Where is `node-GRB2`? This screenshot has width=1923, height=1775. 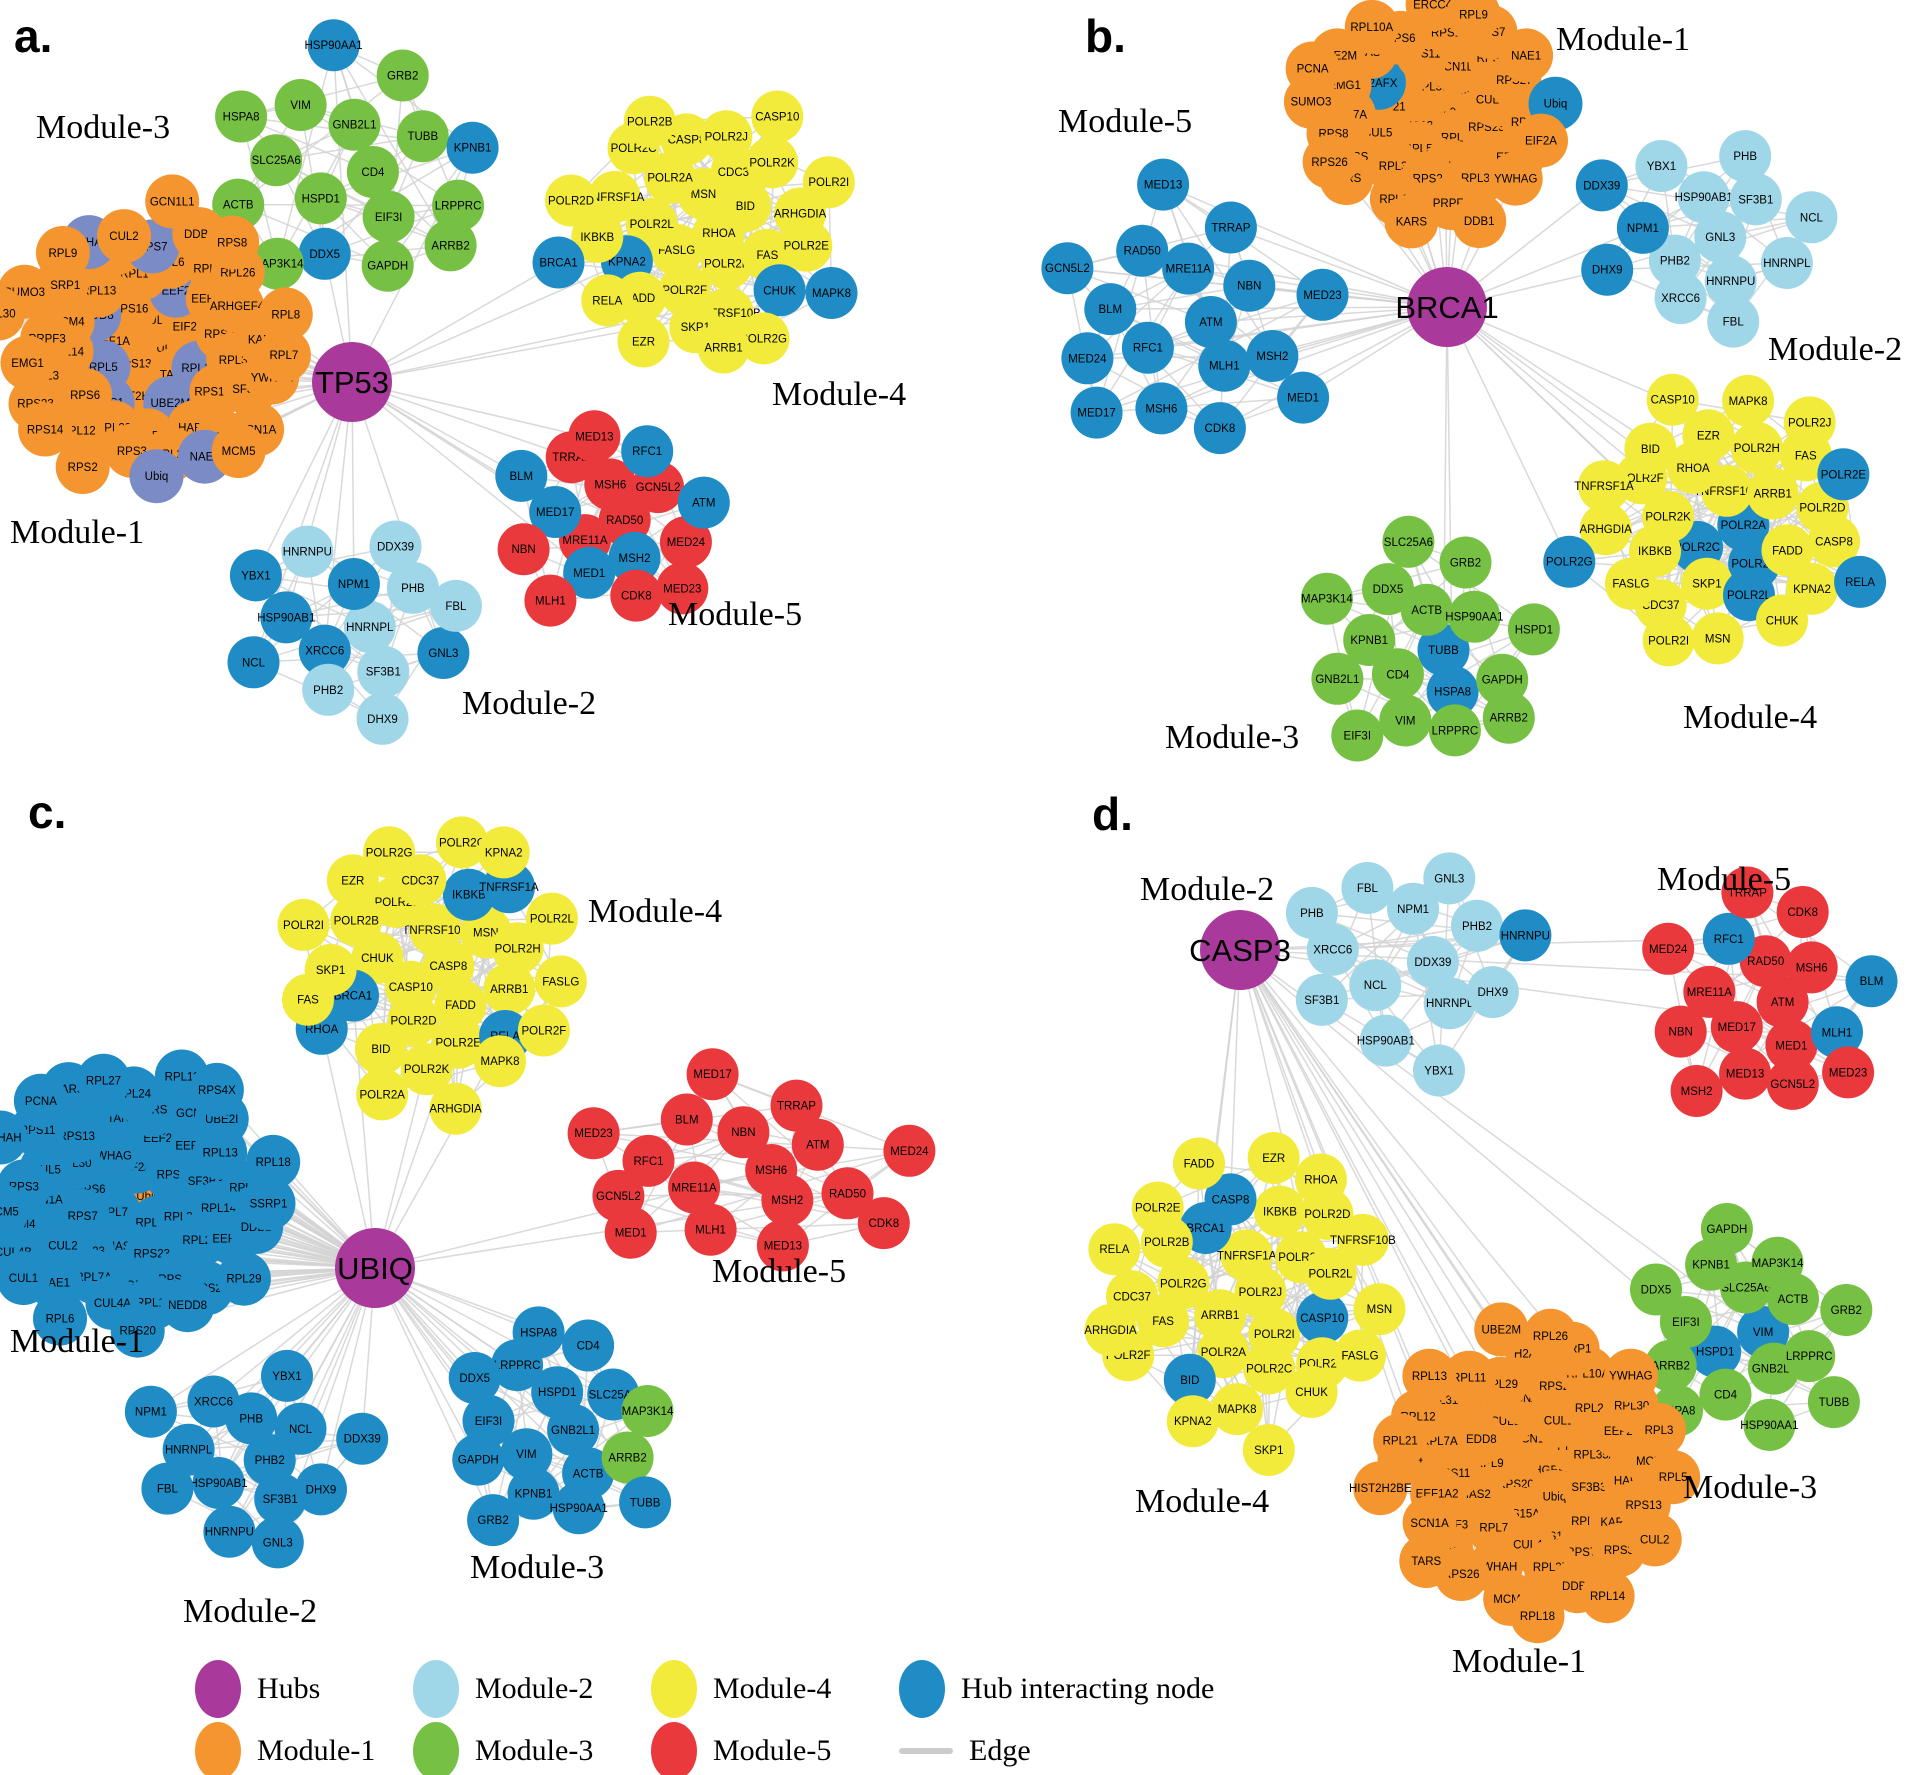 node-GRB2 is located at coordinates (402, 75).